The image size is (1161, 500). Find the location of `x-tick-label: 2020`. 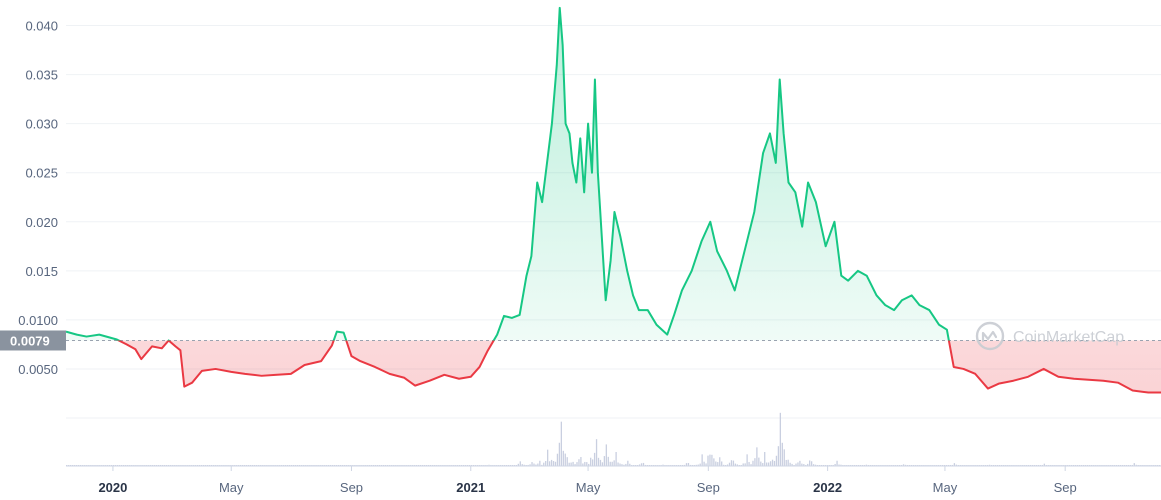

x-tick-label: 2020 is located at coordinates (112, 487).